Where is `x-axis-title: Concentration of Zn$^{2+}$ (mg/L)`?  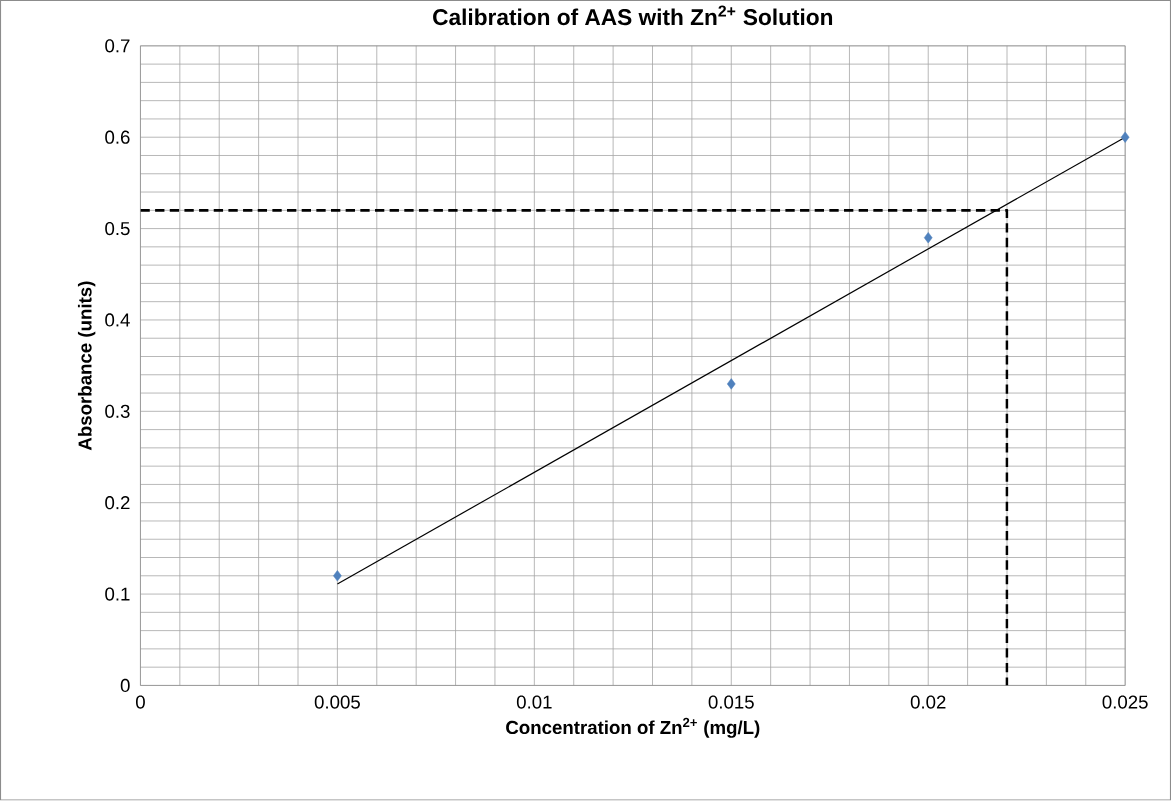 x-axis-title: Concentration of Zn$^{2+}$ (mg/L) is located at coordinates (633, 728).